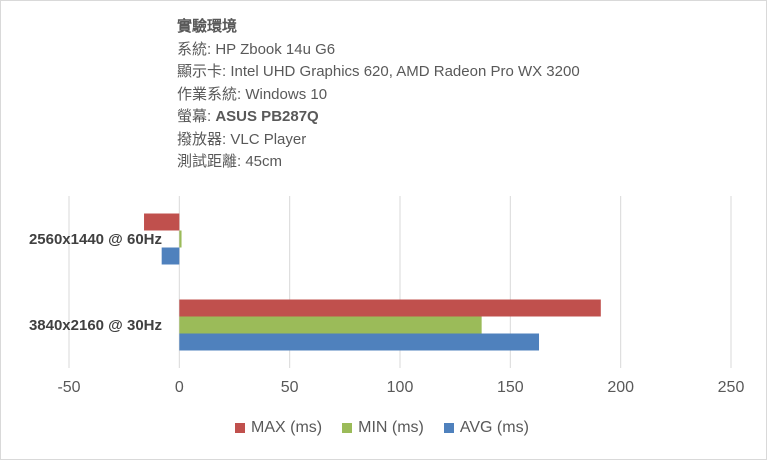 The image size is (769, 462). Describe the element at coordinates (207, 26) in the screenshot. I see `environment-title: 實驗環境` at that location.